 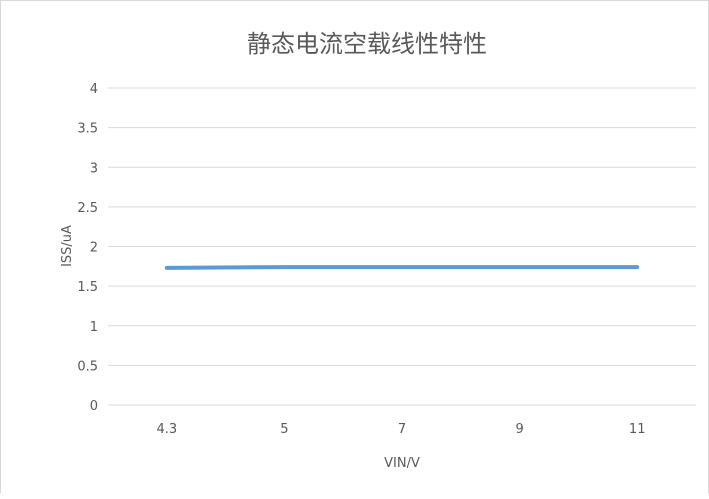 I want to click on series-line, so click(x=402, y=267).